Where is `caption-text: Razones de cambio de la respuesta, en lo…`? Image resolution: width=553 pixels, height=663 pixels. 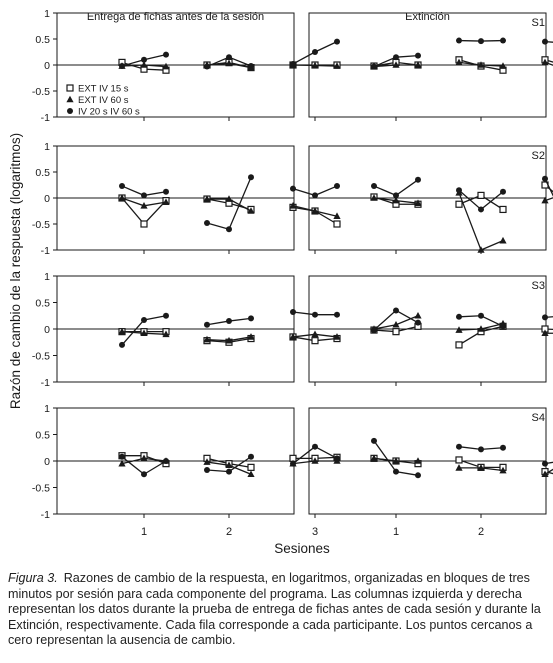
caption-text: Razones de cambio de la respuesta, en lo… is located at coordinates (274, 609).